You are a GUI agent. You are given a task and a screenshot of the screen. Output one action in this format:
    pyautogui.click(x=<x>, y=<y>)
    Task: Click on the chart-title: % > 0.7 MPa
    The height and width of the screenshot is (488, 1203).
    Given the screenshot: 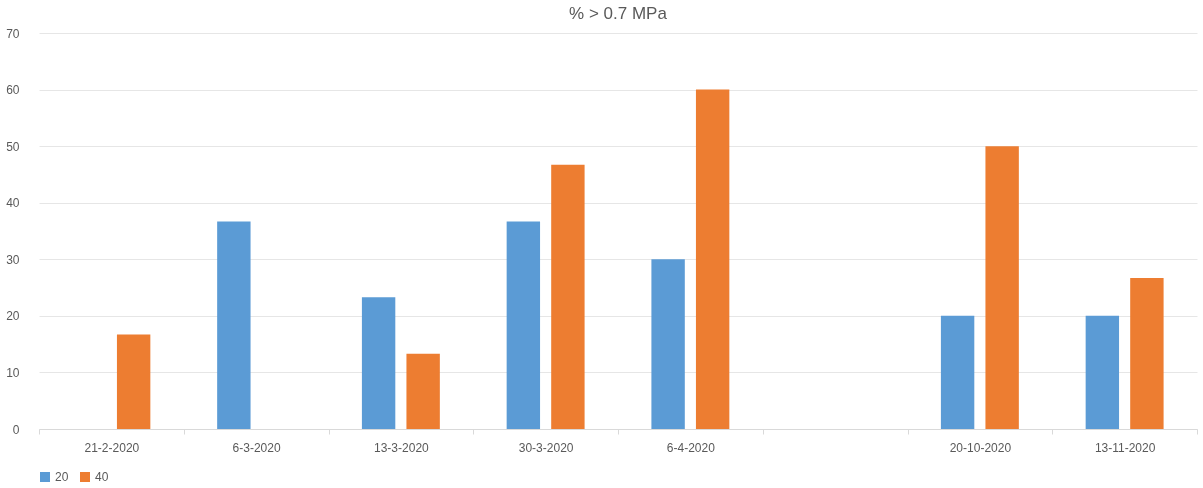 What is the action you would take?
    pyautogui.click(x=618, y=13)
    